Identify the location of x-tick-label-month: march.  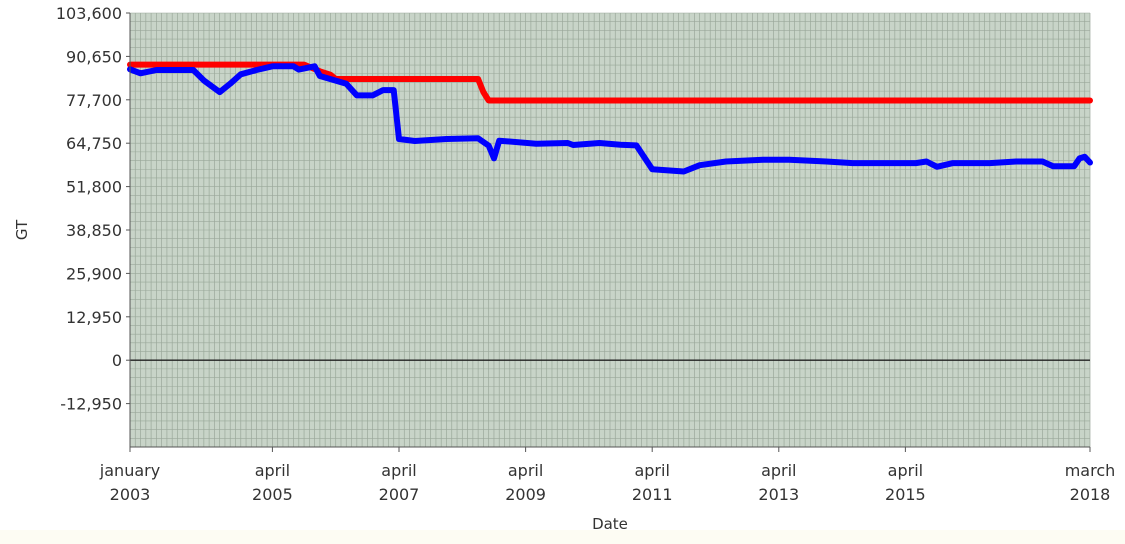
(1090, 470).